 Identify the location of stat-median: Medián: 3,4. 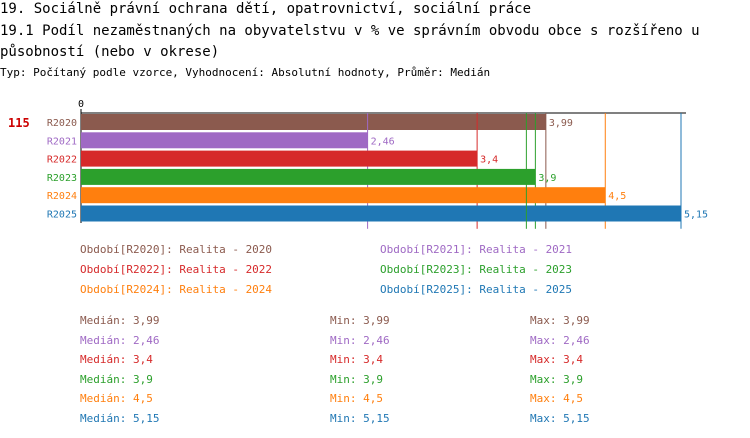
(116, 359).